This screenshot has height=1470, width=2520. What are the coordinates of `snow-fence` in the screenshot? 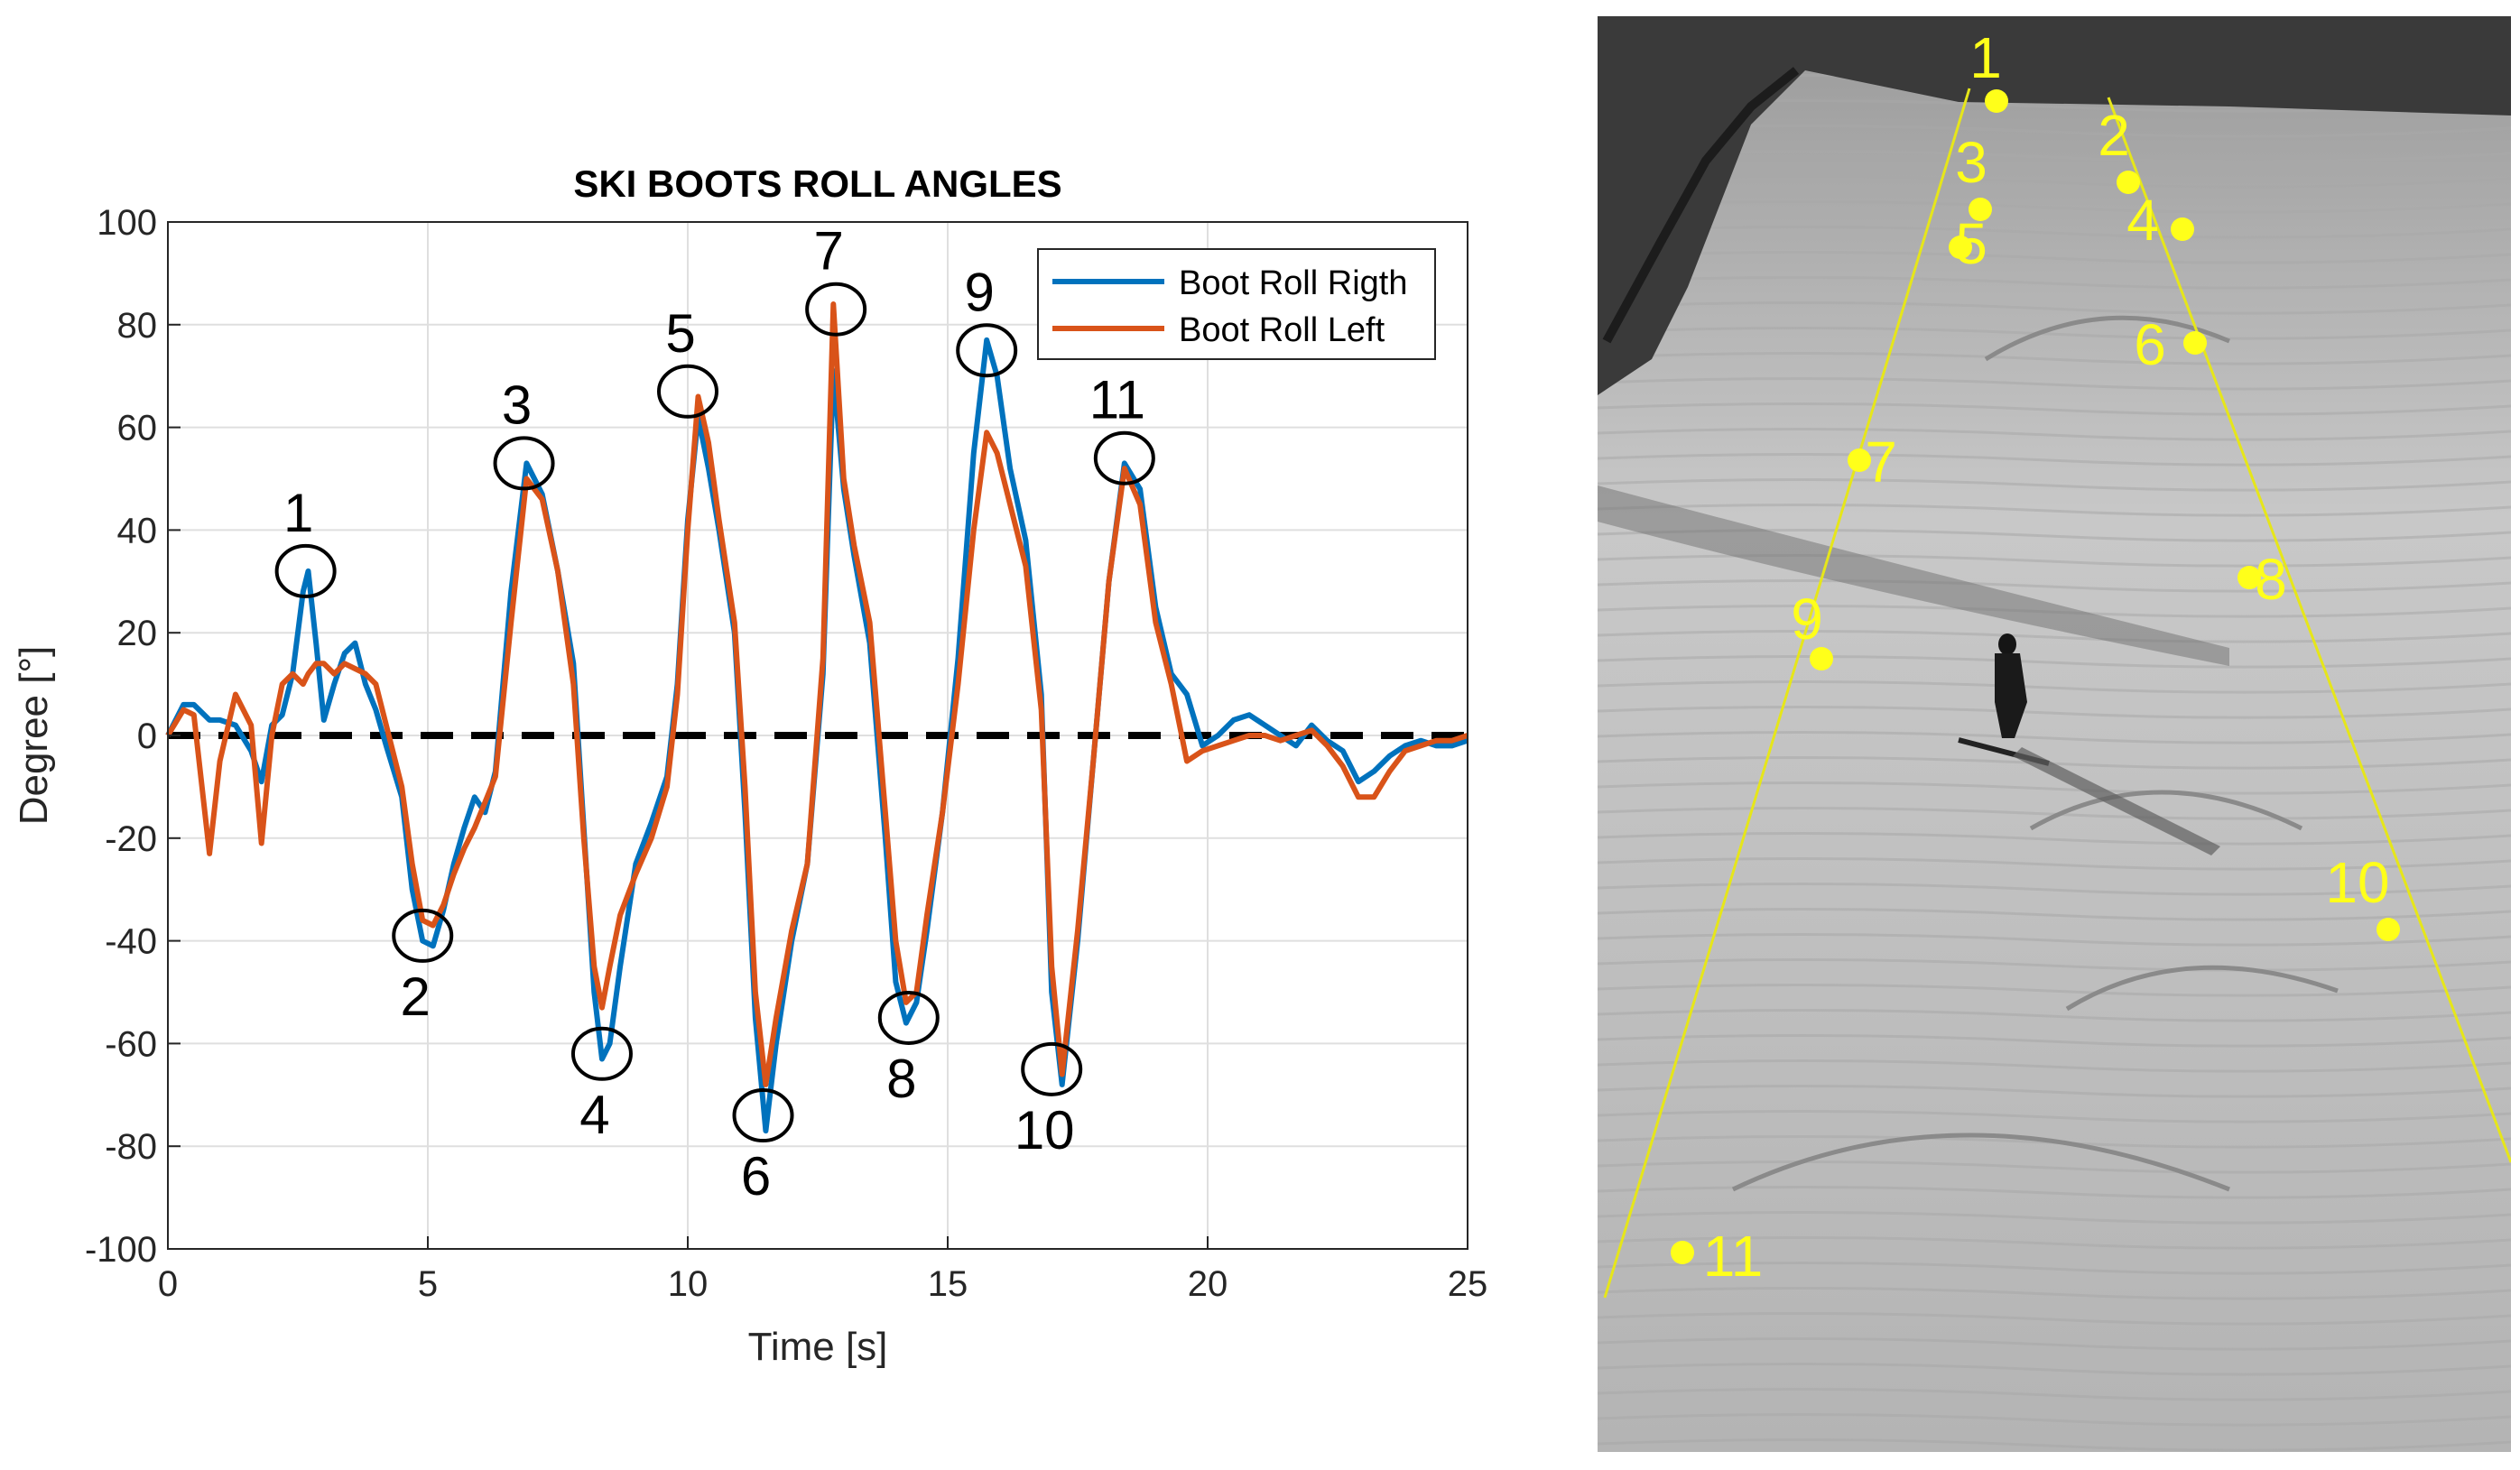 It's located at (1701, 205).